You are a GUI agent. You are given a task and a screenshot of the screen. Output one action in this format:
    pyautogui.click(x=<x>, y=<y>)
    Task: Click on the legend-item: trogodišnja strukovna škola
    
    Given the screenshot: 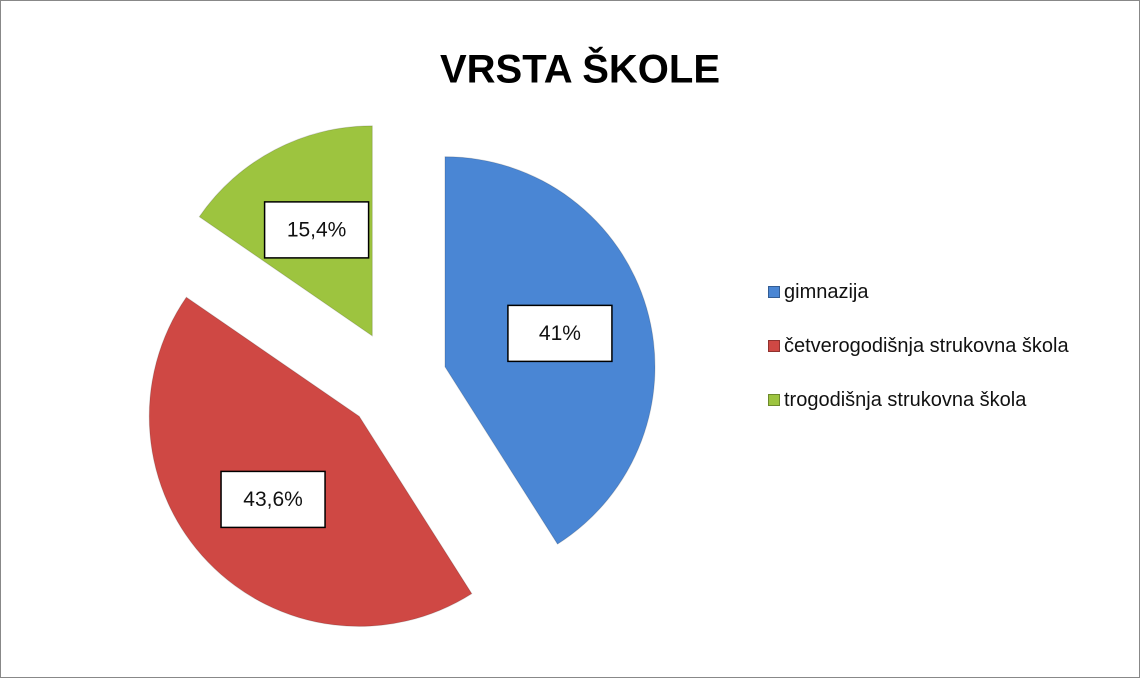 What is the action you would take?
    pyautogui.click(x=938, y=400)
    